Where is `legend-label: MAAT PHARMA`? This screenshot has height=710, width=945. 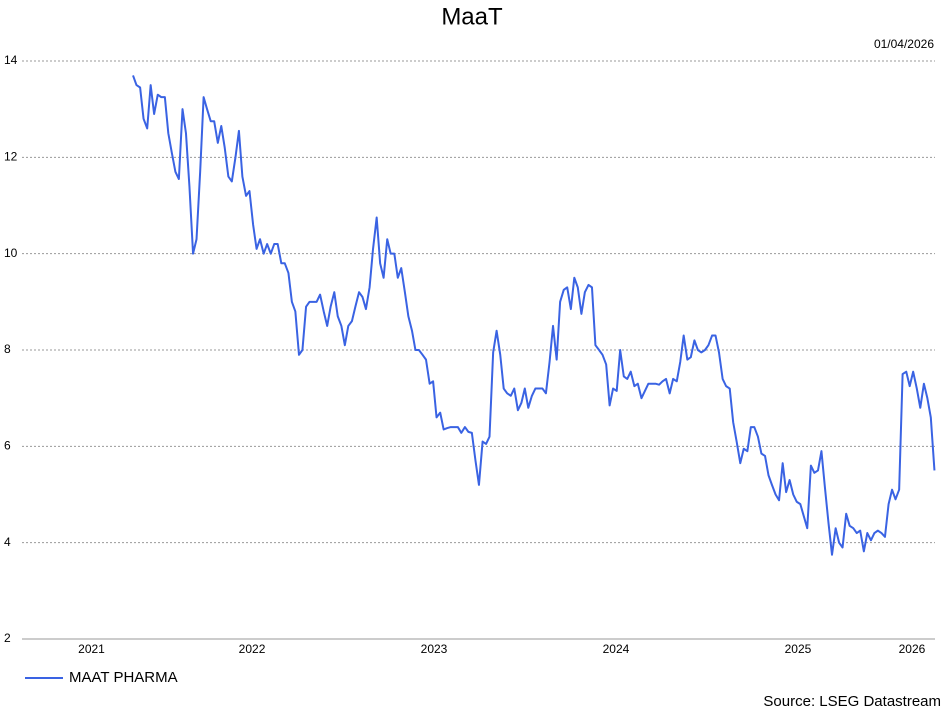
legend-label: MAAT PHARMA is located at coordinates (123, 677).